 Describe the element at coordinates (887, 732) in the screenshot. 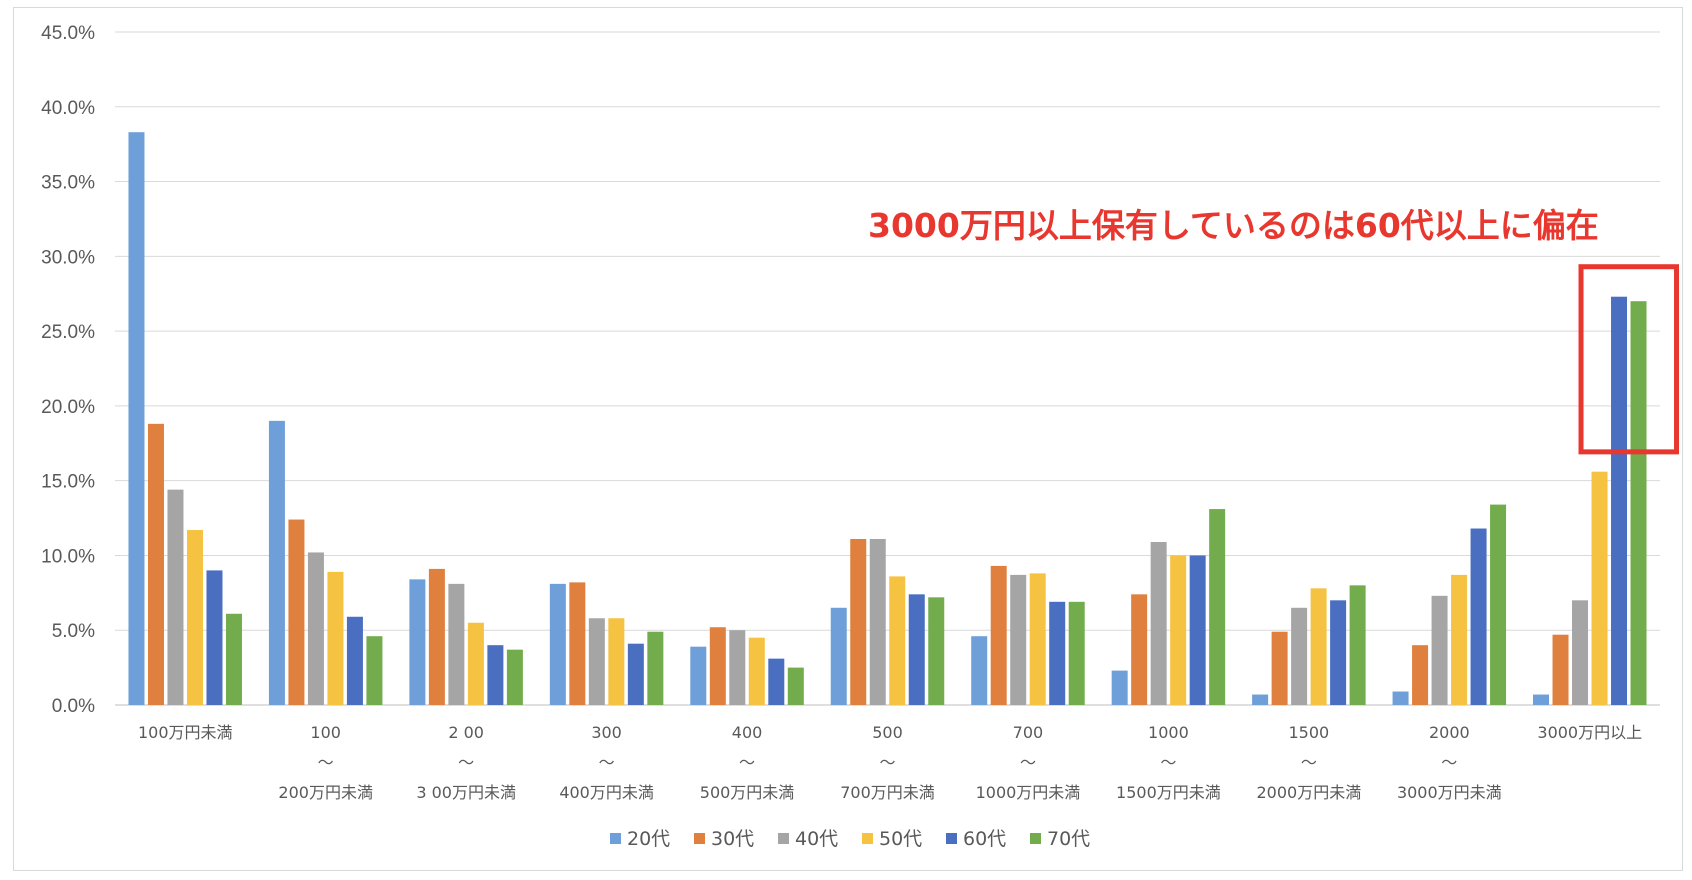

I see `x-tick-label: 500` at that location.